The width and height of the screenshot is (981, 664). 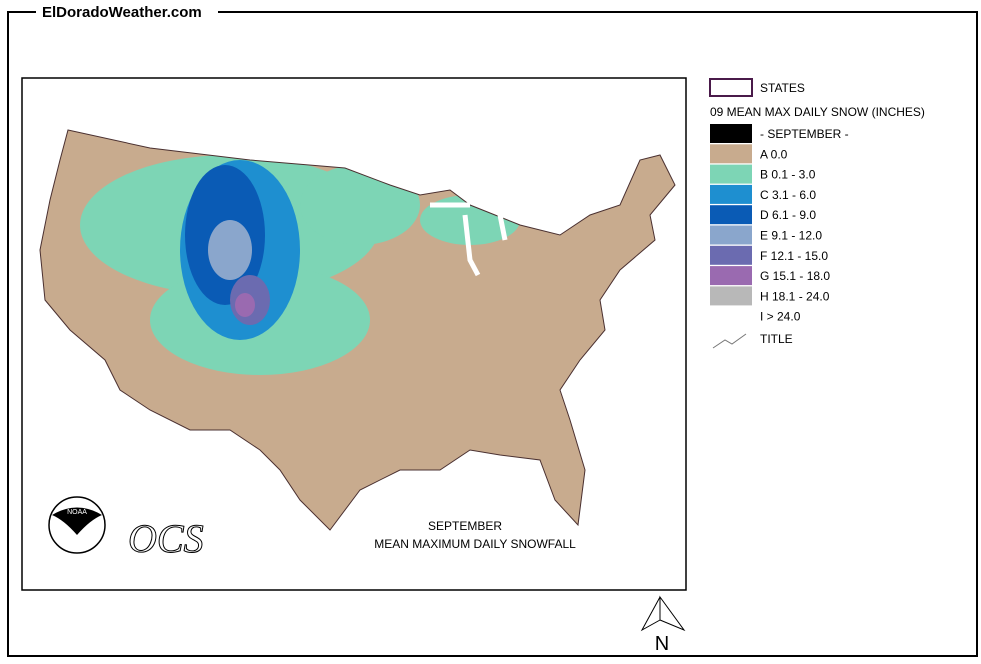 What do you see at coordinates (795, 296) in the screenshot?
I see `legend-label: H 18.1 - 24.0` at bounding box center [795, 296].